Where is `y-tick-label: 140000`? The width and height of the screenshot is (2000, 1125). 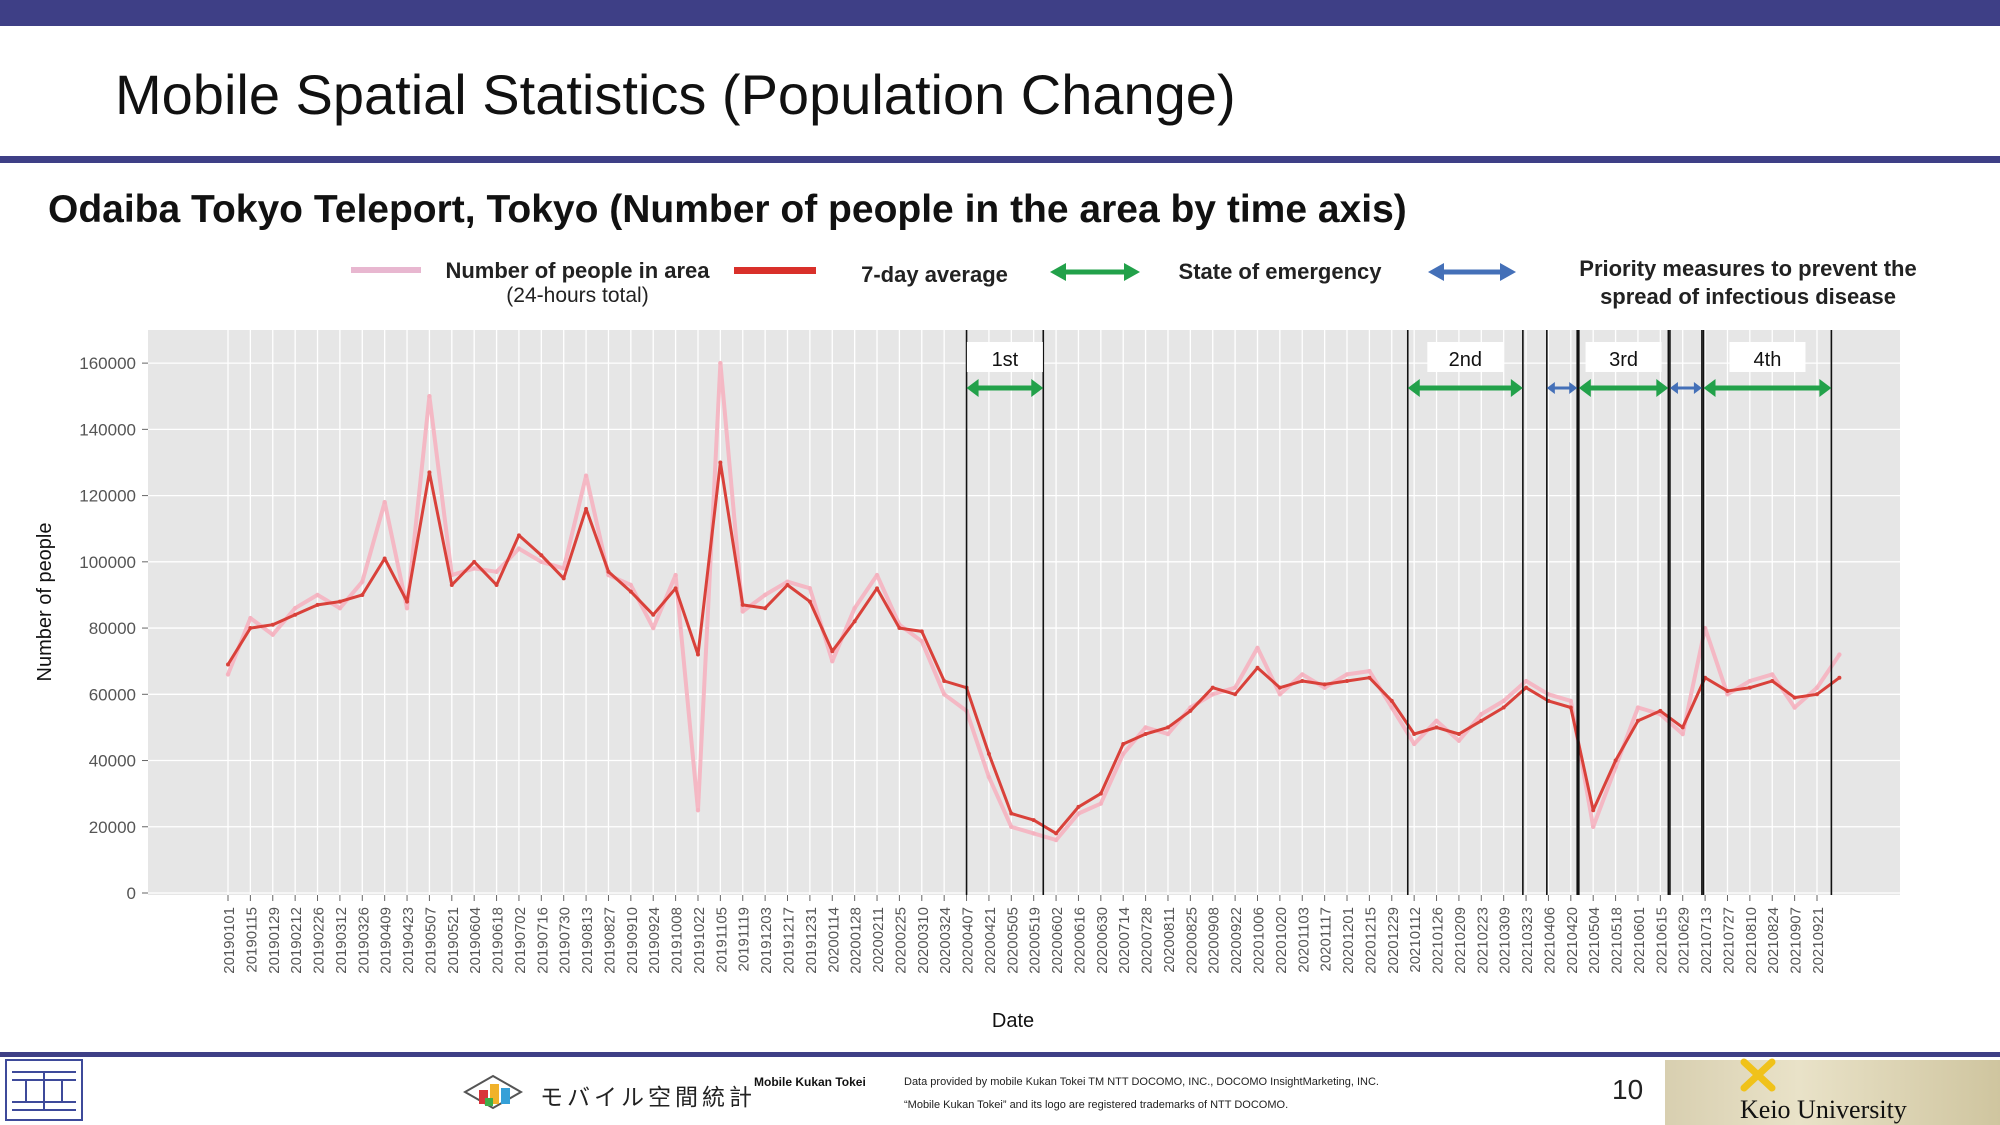 y-tick-label: 140000 is located at coordinates (107, 429).